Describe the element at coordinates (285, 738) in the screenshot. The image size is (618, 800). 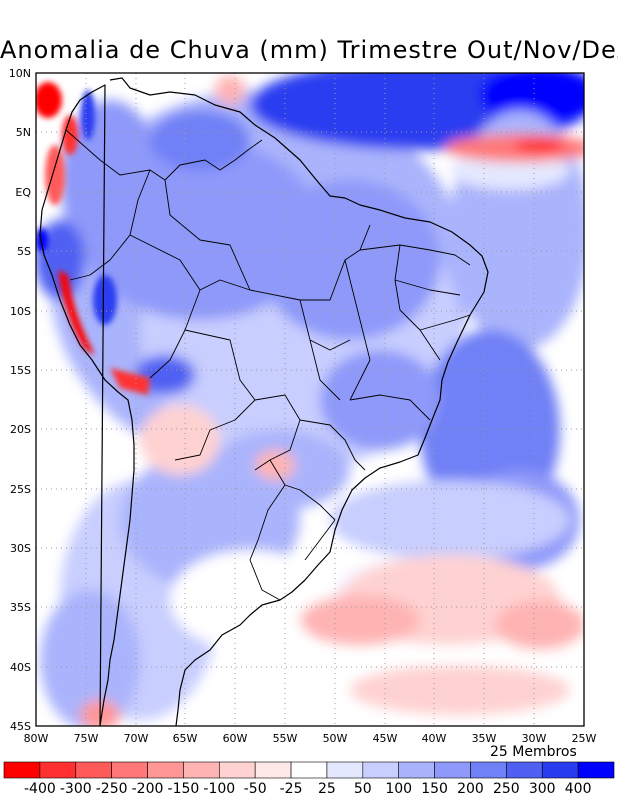
I see `lon-label: 55W` at that location.